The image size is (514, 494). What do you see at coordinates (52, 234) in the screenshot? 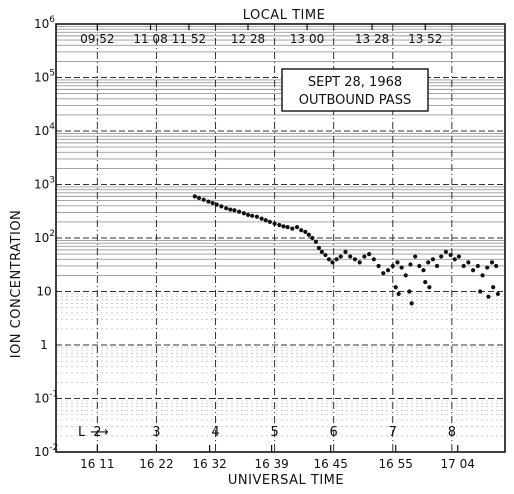
I see `y-tick-exponent: 2` at bounding box center [52, 234].